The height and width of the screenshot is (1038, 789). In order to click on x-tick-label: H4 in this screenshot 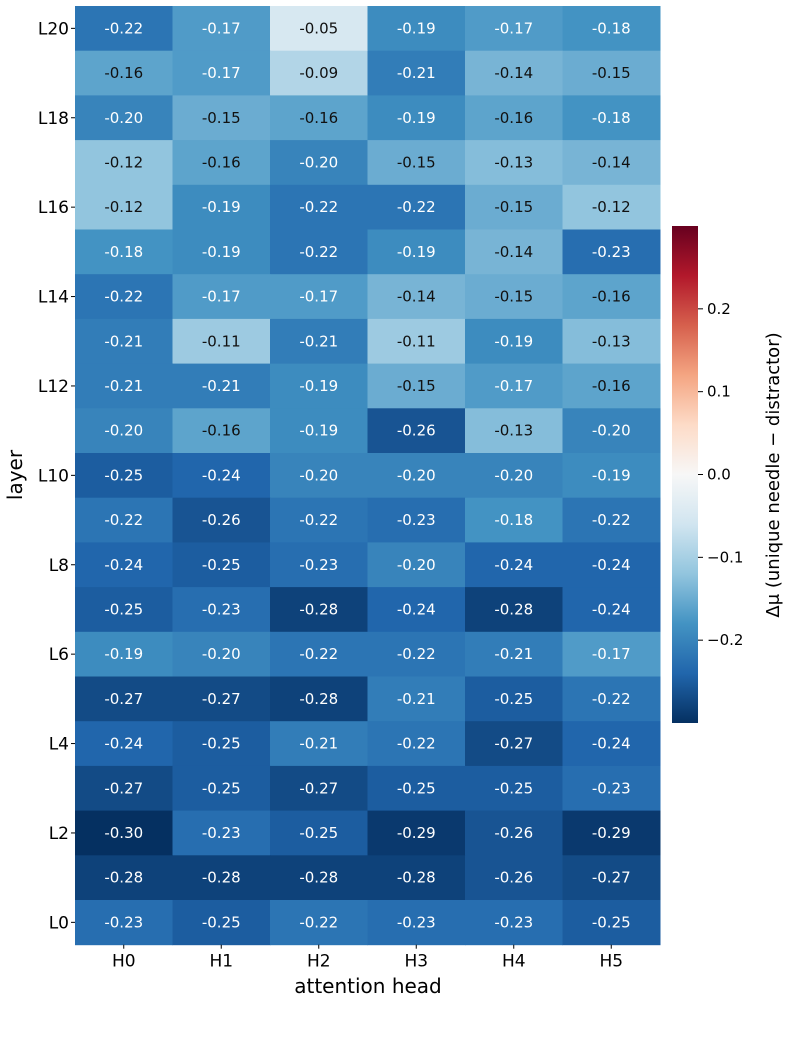, I will do `click(514, 962)`.